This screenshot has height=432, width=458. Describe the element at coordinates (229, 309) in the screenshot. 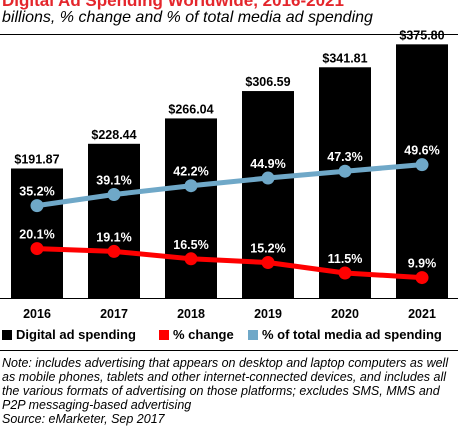

I see `x-axis-layer: 2016 2017 2018 2019 2020 2021` at that location.